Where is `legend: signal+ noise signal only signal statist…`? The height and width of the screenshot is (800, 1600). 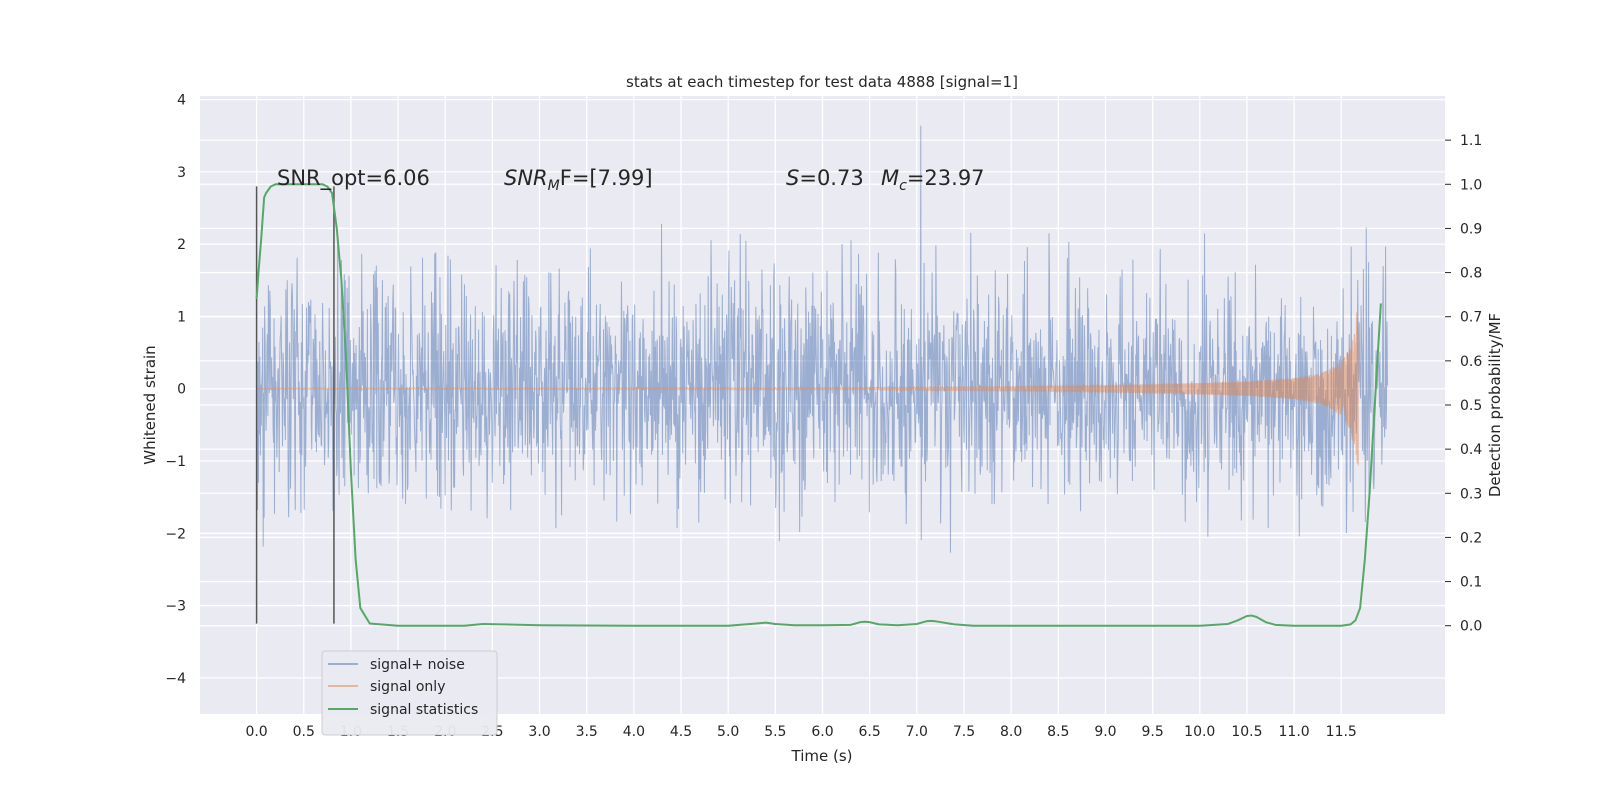 legend: signal+ noise signal only signal statist… is located at coordinates (409, 693).